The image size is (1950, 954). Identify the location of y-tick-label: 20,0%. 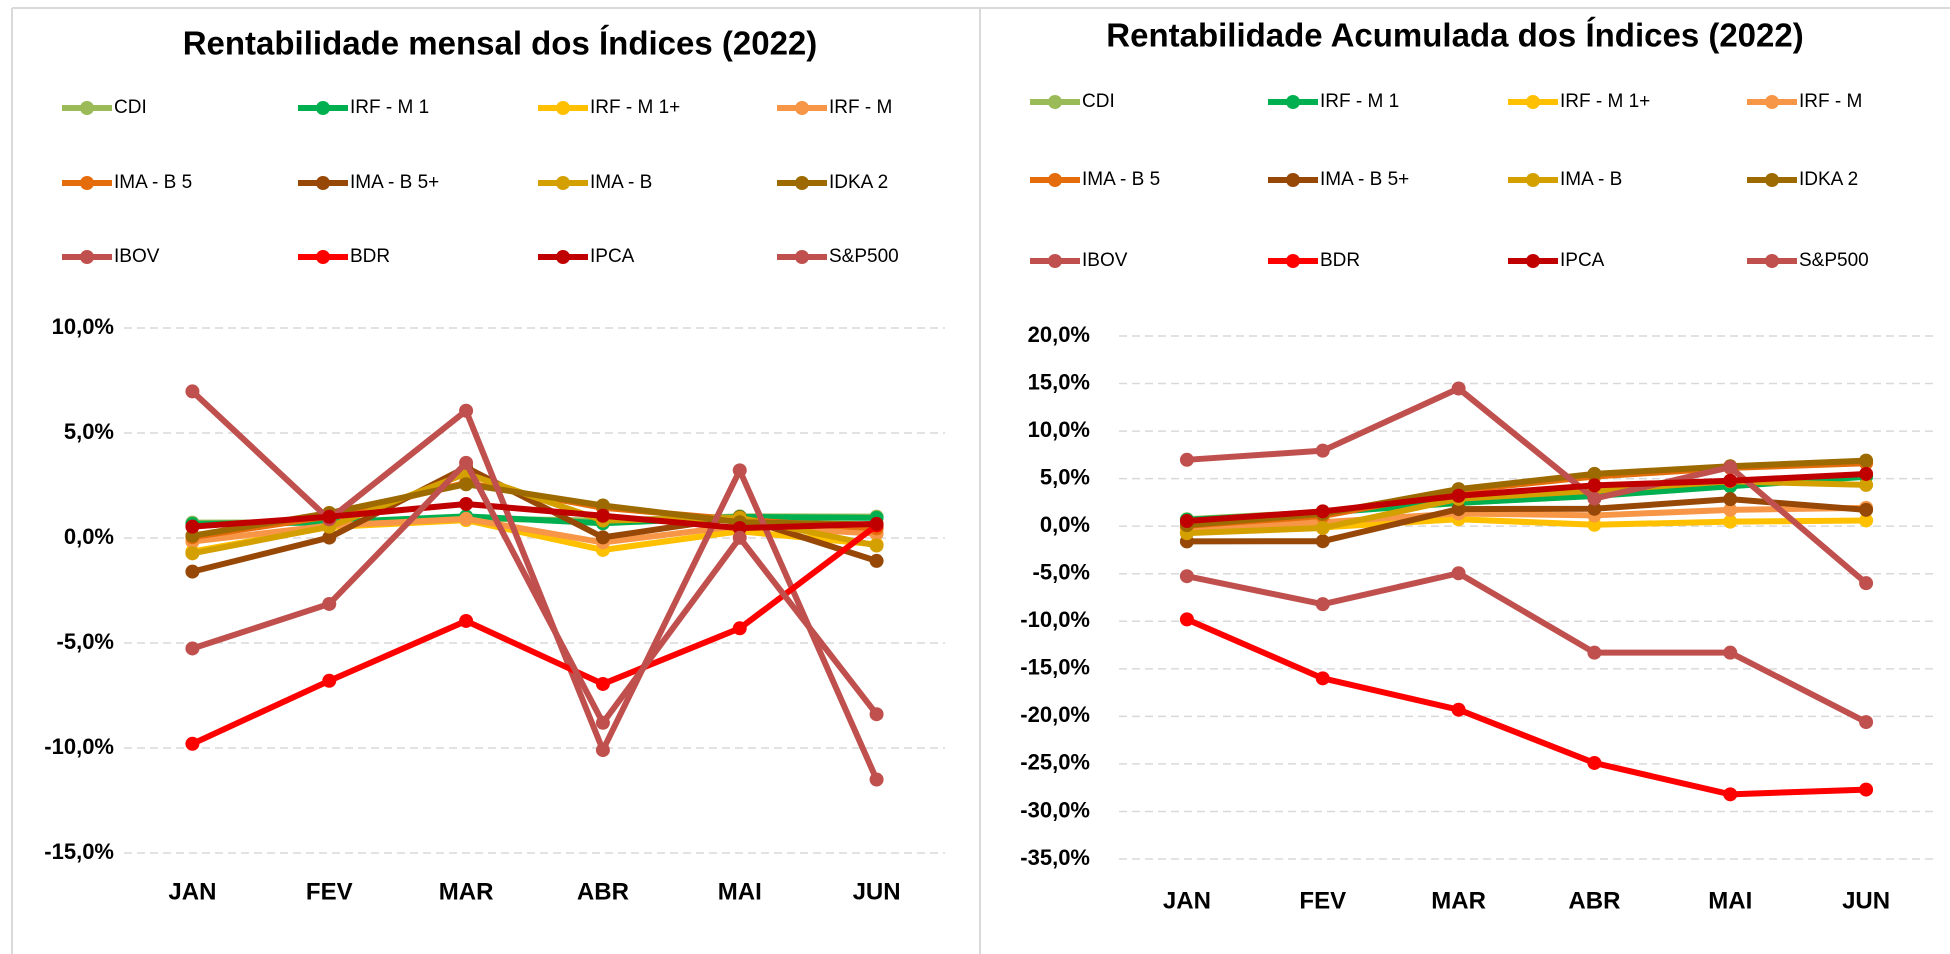
(1059, 334).